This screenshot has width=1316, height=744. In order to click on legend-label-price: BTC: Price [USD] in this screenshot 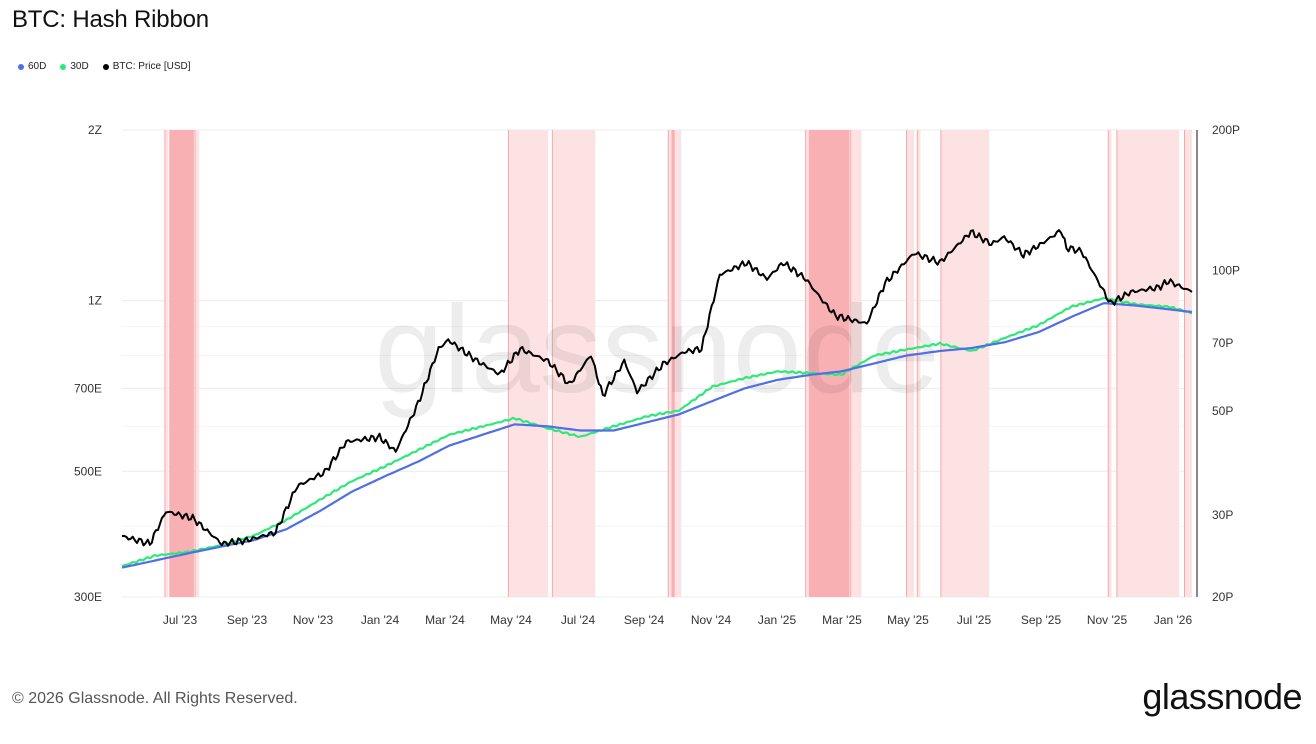, I will do `click(151, 66)`.